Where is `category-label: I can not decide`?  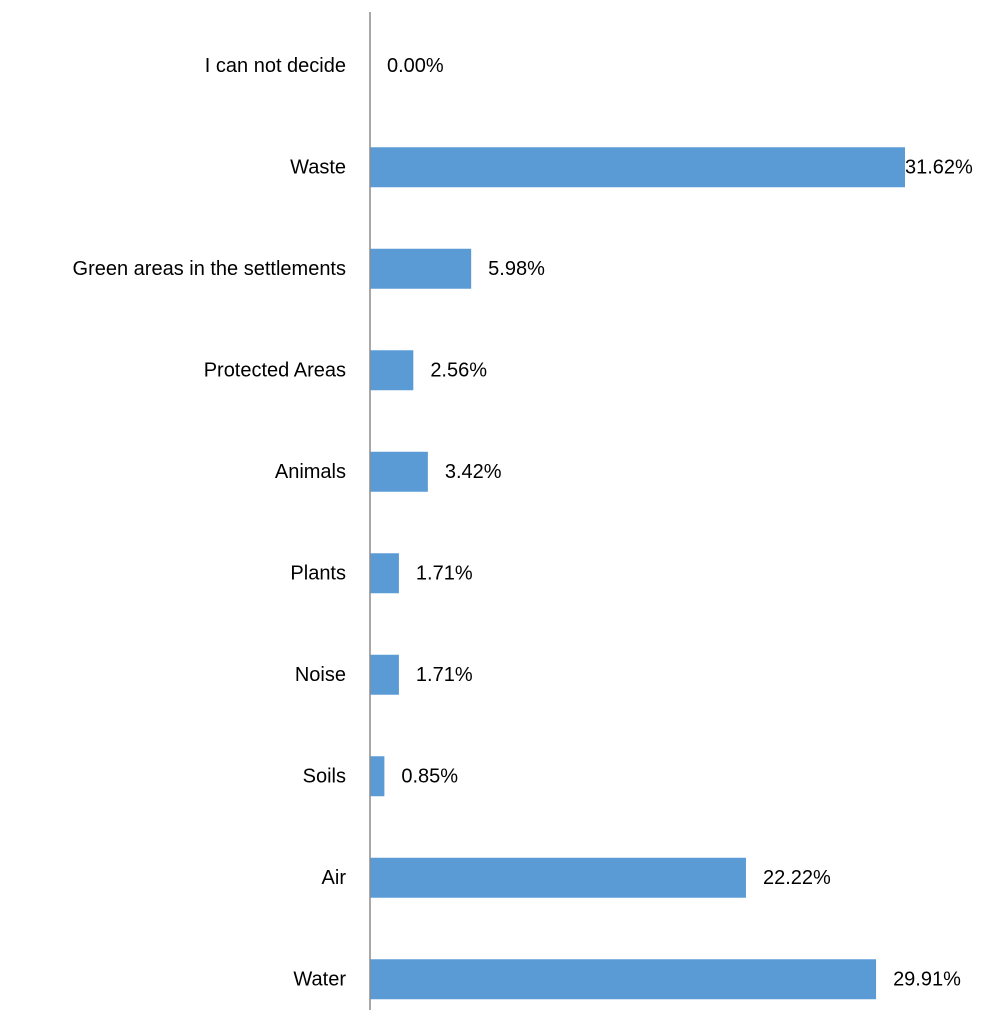
category-label: I can not decide is located at coordinates (275, 66).